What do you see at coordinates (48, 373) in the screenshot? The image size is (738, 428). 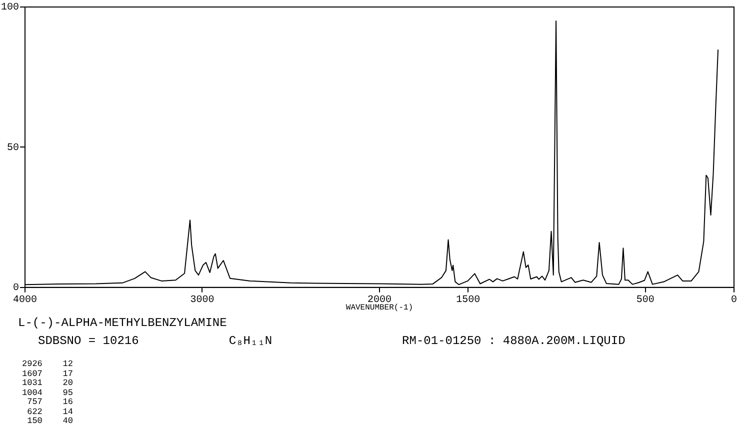 I see `text: 1607 17` at bounding box center [48, 373].